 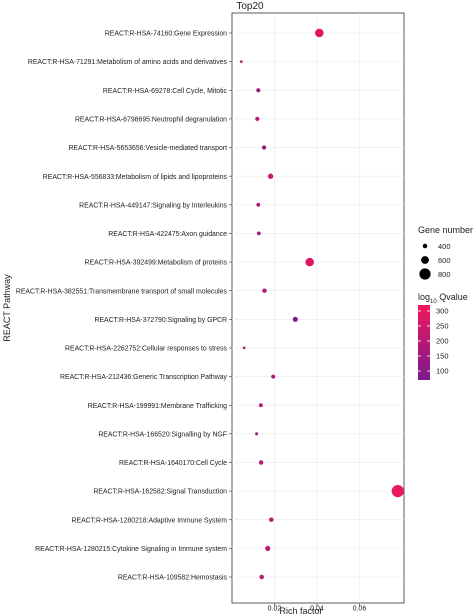 What do you see at coordinates (250, 6) in the screenshot?
I see `chart-title: Top20` at bounding box center [250, 6].